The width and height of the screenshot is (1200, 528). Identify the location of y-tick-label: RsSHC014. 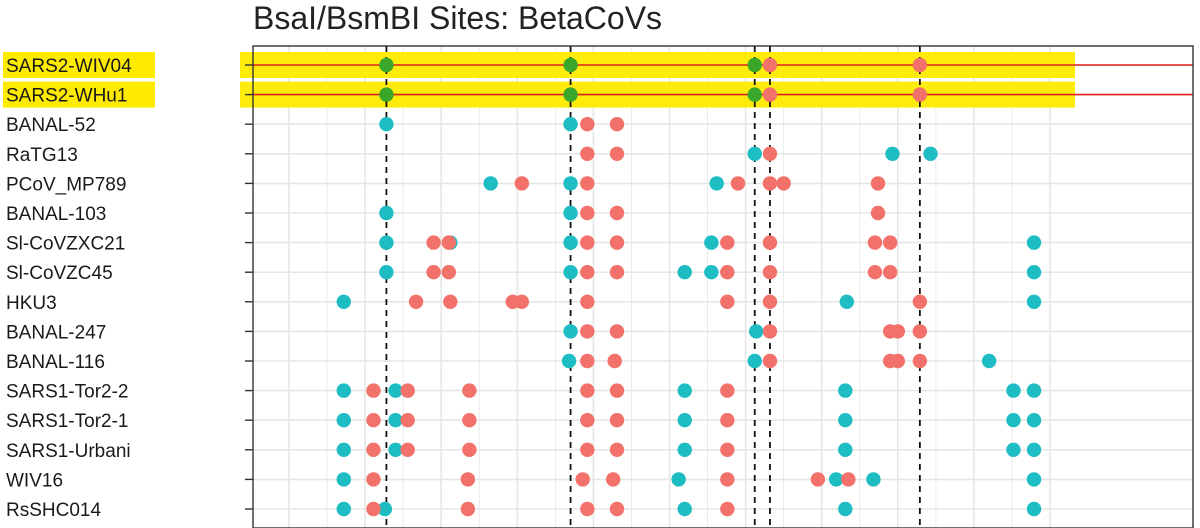
(53, 510).